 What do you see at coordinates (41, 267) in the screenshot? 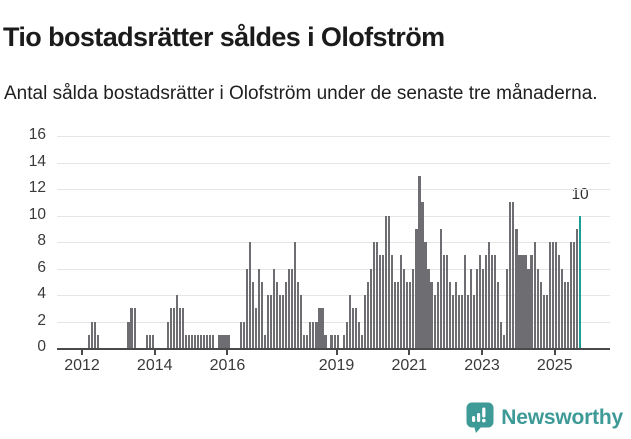
I see `y-axis-tick-label: 6` at bounding box center [41, 267].